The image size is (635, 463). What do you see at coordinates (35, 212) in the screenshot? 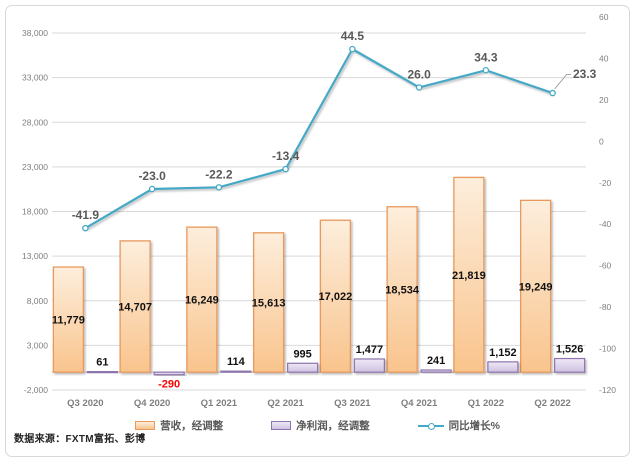
I see `left-axis-tick-label: 18,000` at bounding box center [35, 212].